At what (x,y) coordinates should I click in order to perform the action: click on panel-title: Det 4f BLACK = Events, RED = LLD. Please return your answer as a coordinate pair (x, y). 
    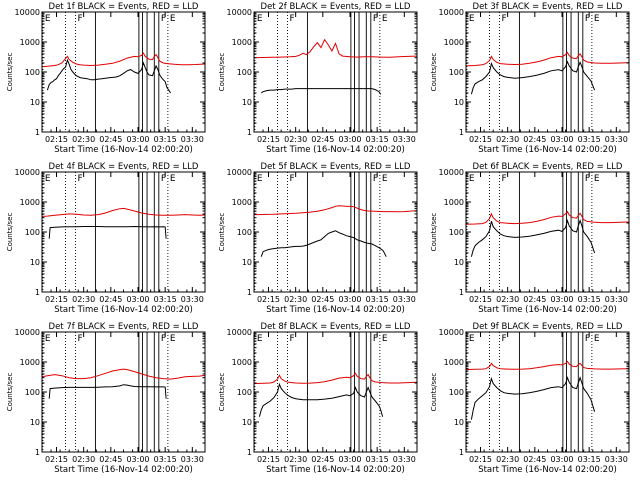
    Looking at the image, I should click on (124, 167).